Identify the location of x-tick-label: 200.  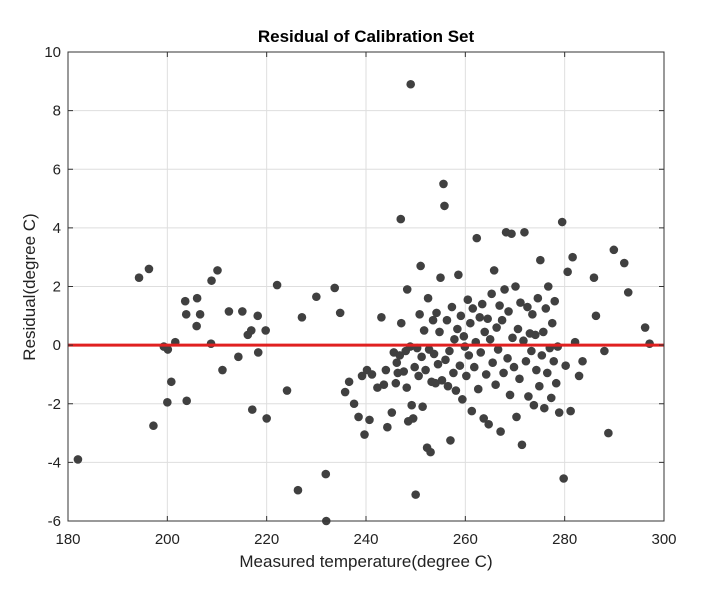
(167, 539).